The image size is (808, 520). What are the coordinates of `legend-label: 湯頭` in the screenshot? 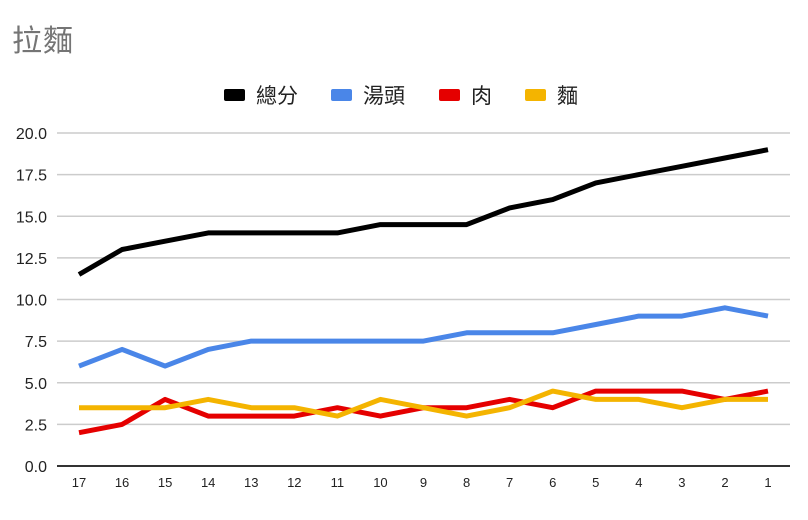 It's located at (384, 96).